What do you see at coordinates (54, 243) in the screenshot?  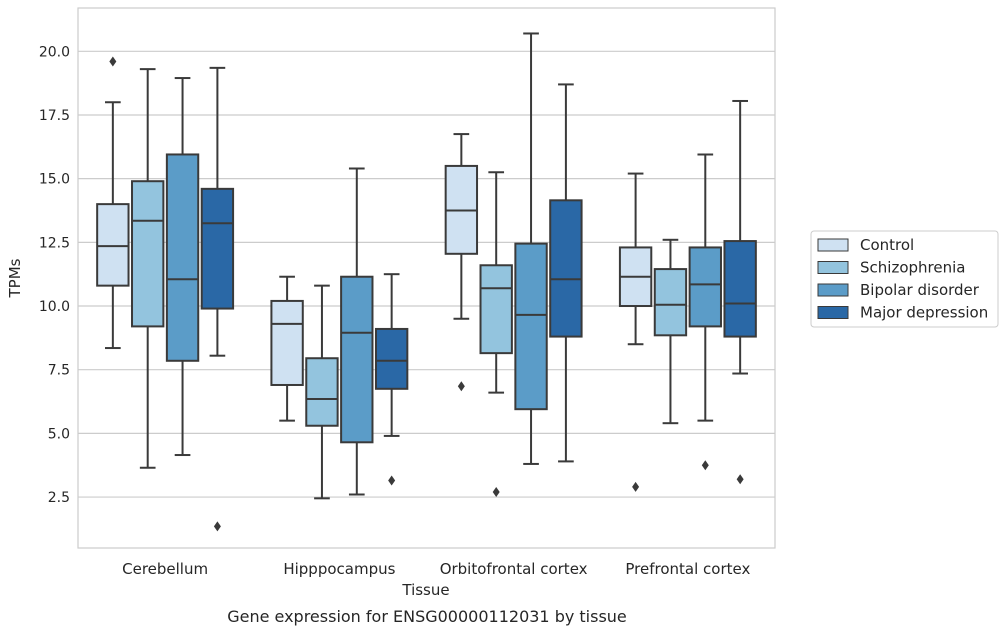 I see `y-tick-label: 12.5` at bounding box center [54, 243].